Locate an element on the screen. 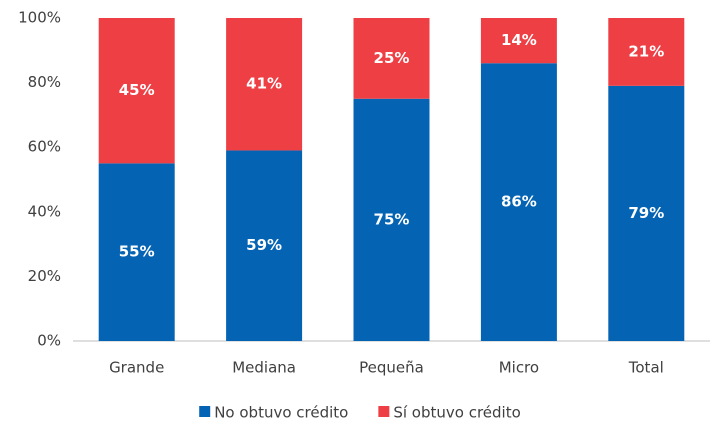  data-label: 75% is located at coordinates (392, 219).